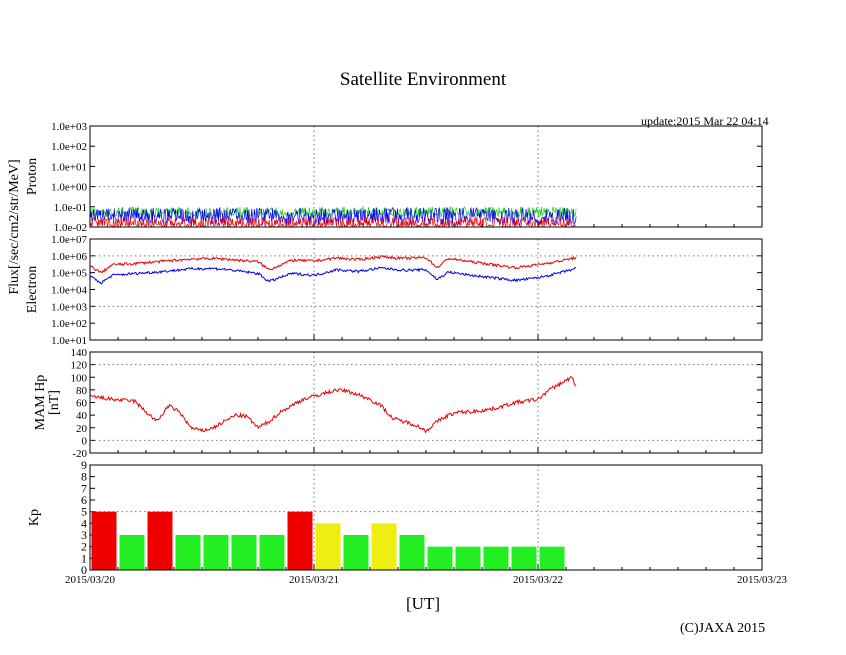 The width and height of the screenshot is (846, 655). What do you see at coordinates (32, 176) in the screenshot?
I see `proton-y-axis-label: Proton` at bounding box center [32, 176].